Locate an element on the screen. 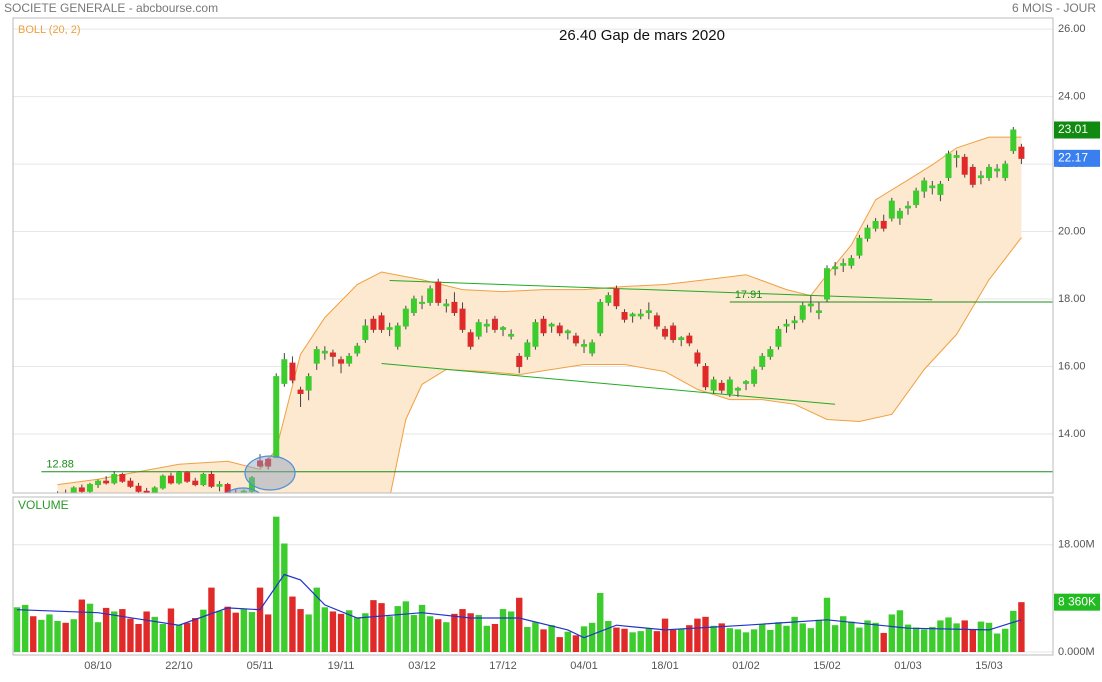 The height and width of the screenshot is (682, 1102). x-tick-label: 17/12 is located at coordinates (503, 666).